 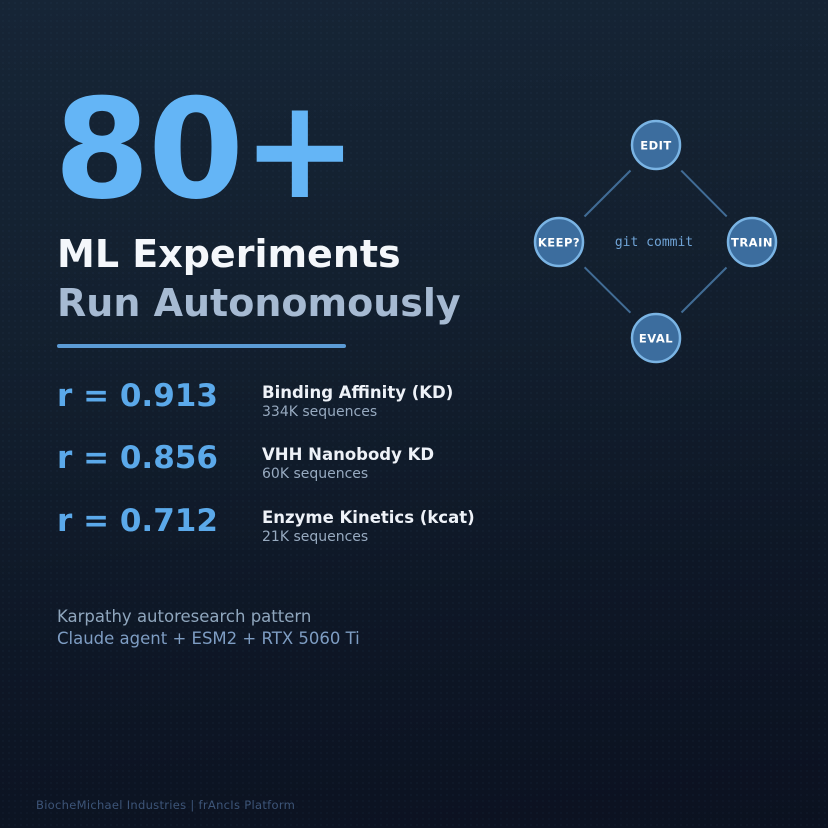 What do you see at coordinates (137, 396) in the screenshot?
I see `stat-r-value: r = 0.913` at bounding box center [137, 396].